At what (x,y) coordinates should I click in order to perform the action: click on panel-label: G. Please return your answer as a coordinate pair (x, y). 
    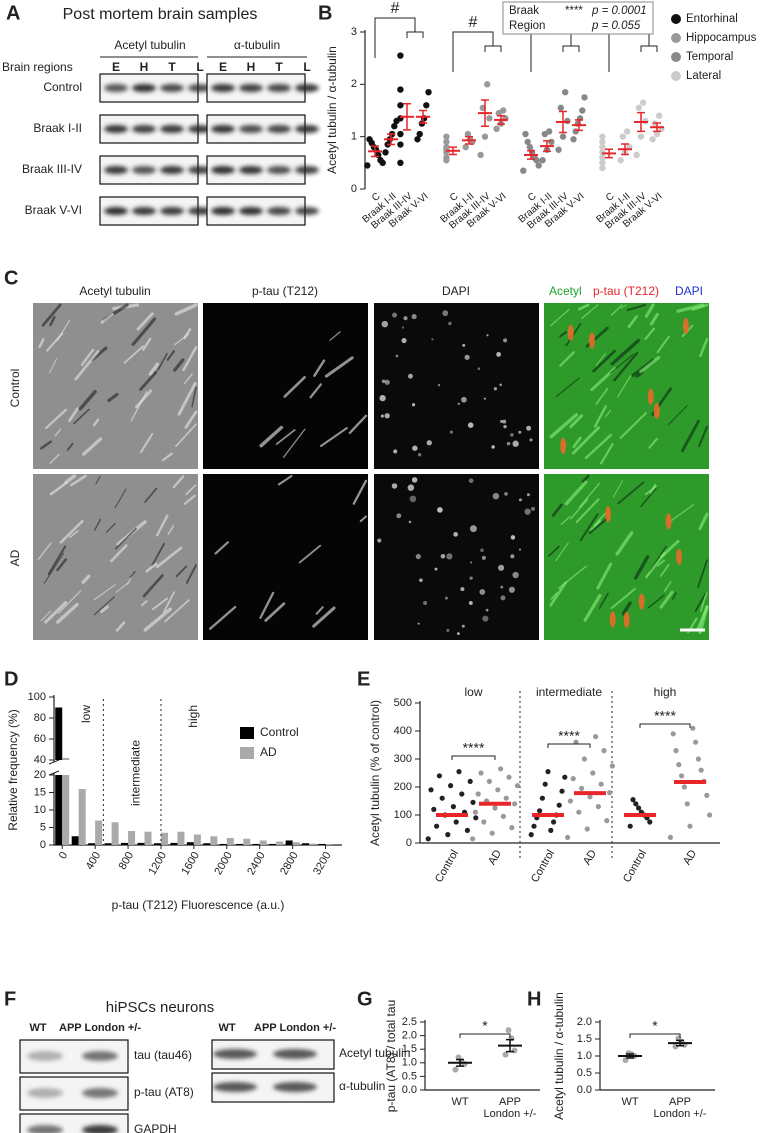
    Looking at the image, I should click on (365, 999).